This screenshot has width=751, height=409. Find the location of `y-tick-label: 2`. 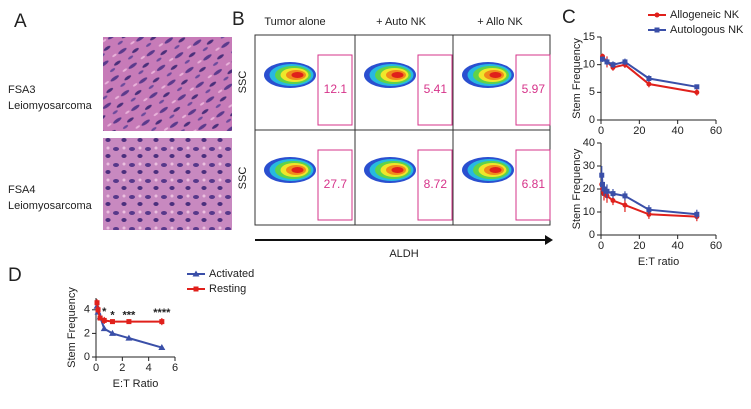

y-tick-label: 2 is located at coordinates (87, 333).